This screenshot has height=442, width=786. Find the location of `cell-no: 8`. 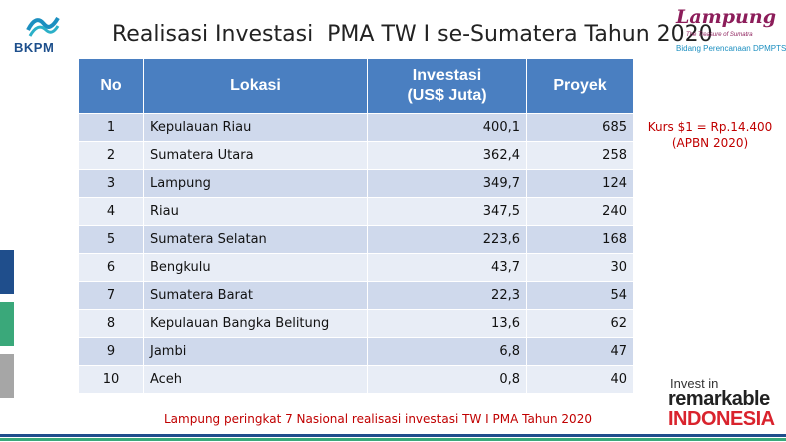

cell-no: 8 is located at coordinates (111, 323).